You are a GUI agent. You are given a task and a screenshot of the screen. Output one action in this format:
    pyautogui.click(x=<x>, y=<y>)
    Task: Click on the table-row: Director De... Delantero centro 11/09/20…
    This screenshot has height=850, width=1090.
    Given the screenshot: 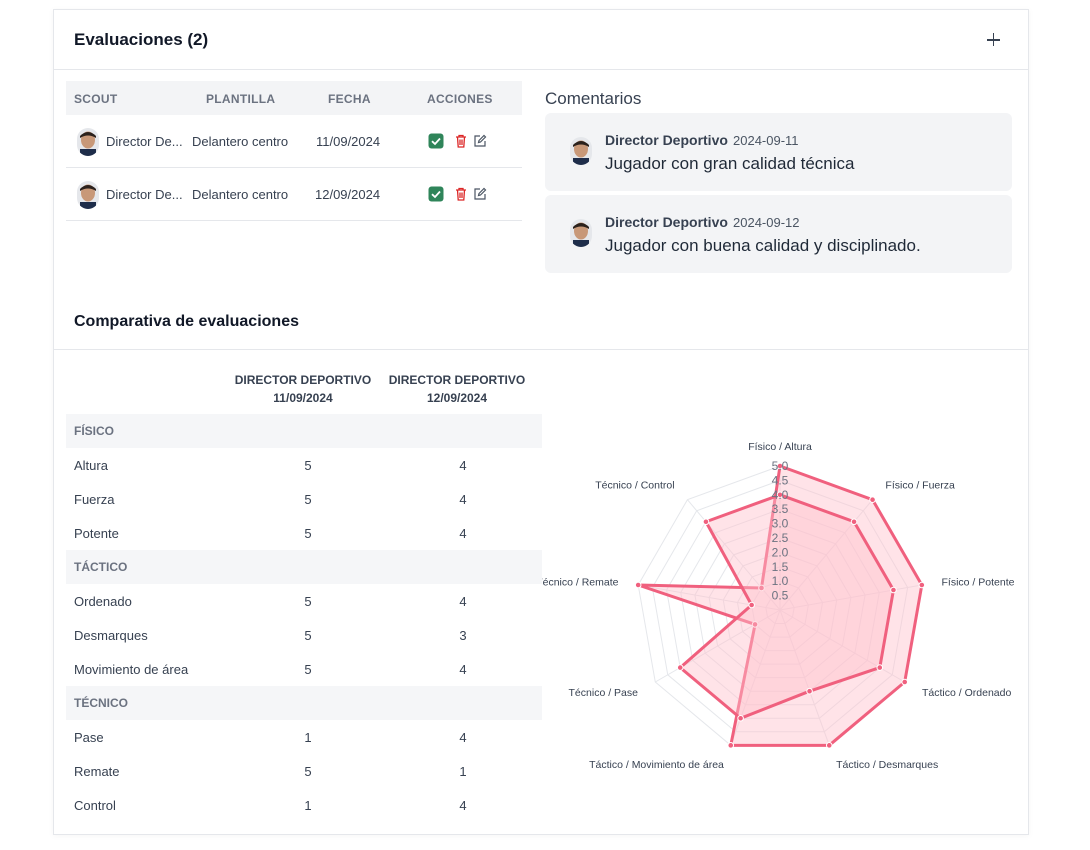 What is the action you would take?
    pyautogui.click(x=294, y=141)
    